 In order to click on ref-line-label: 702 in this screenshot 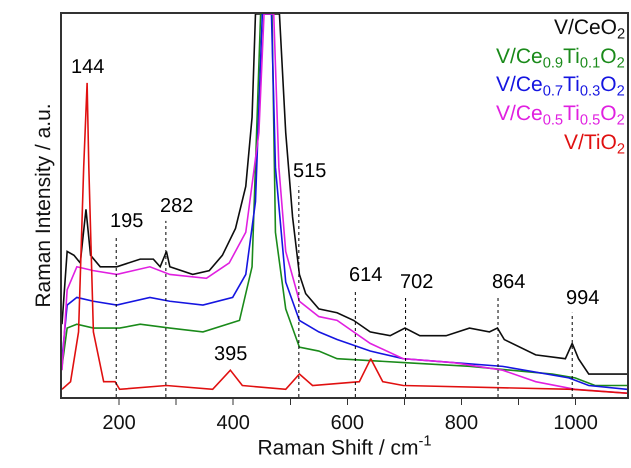, I will do `click(417, 282)`.